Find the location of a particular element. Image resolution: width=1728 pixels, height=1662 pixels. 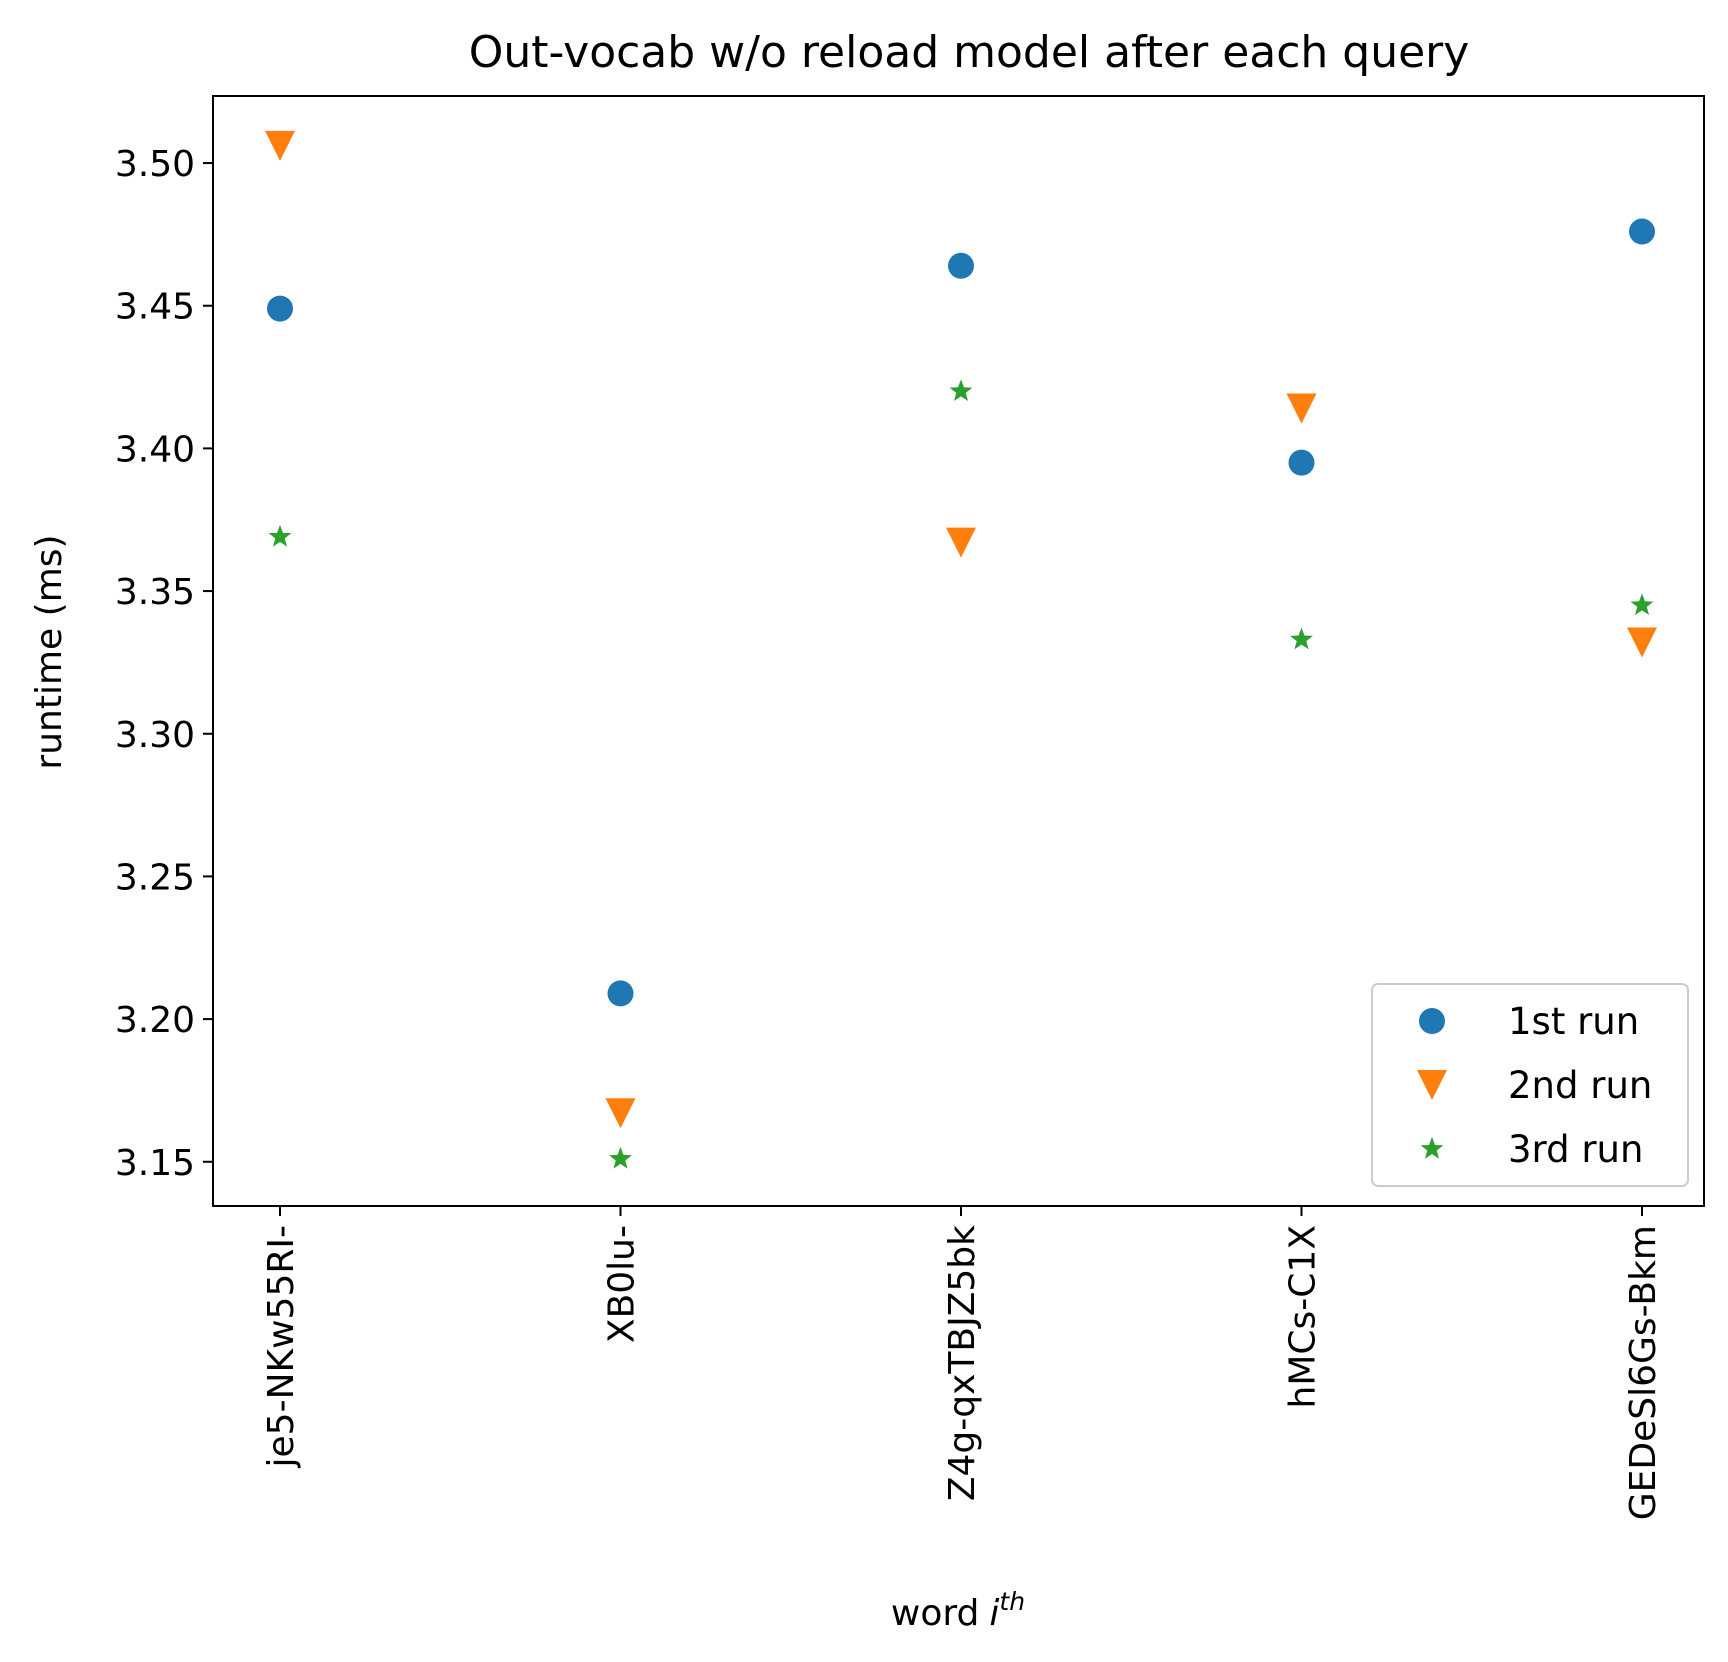

legend-label: 3rd run is located at coordinates (1575, 1149).